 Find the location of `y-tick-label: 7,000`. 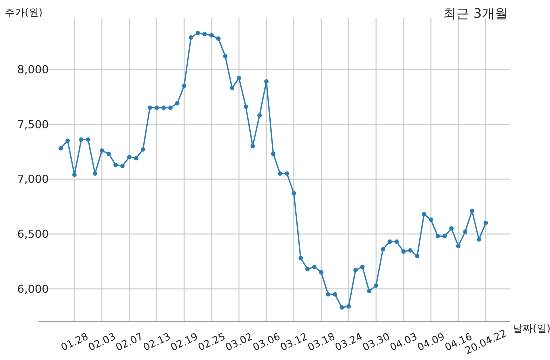

y-tick-label: 7,000 is located at coordinates (33, 179).